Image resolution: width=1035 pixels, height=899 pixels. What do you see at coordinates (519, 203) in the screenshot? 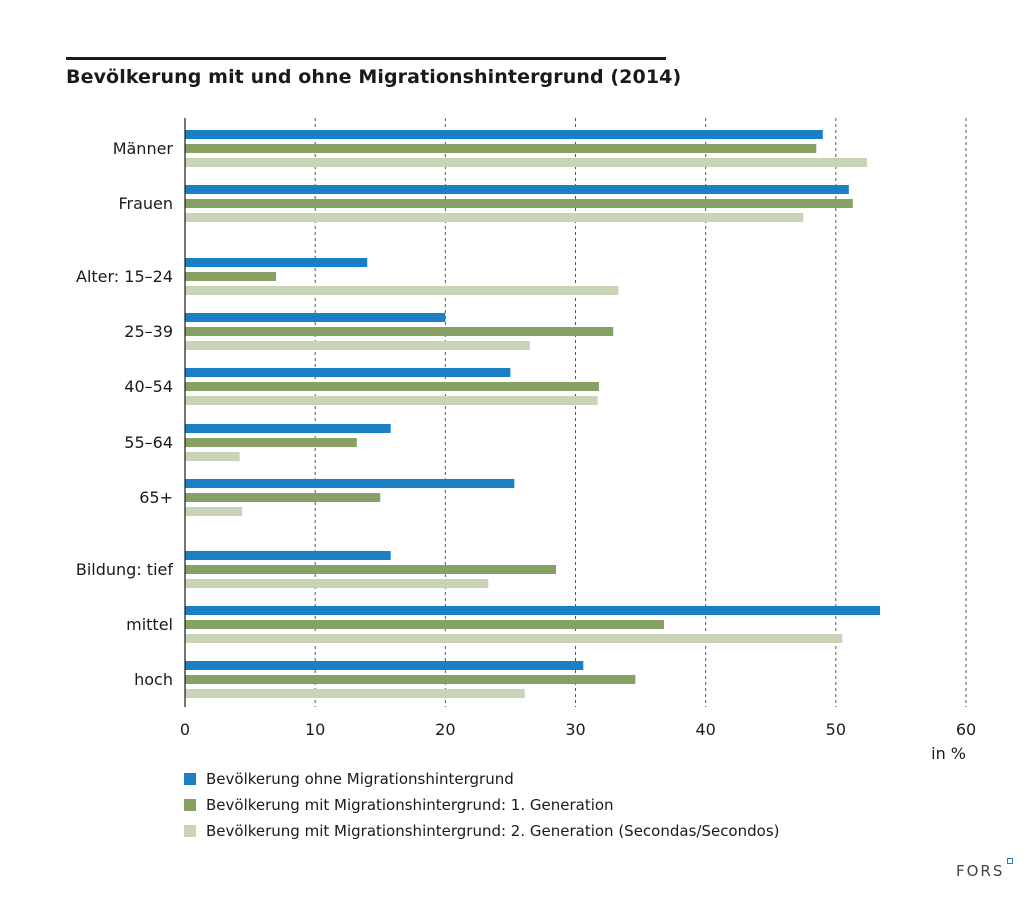
I see `bar-s1-c1` at bounding box center [519, 203].